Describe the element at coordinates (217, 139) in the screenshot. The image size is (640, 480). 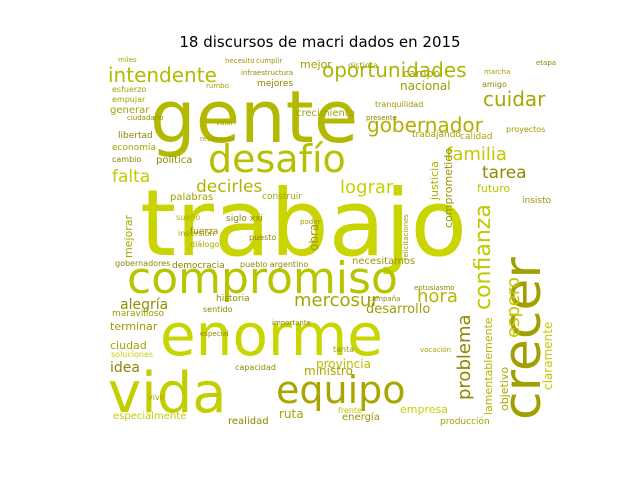
I see `cloud-word: reconocer` at that location.